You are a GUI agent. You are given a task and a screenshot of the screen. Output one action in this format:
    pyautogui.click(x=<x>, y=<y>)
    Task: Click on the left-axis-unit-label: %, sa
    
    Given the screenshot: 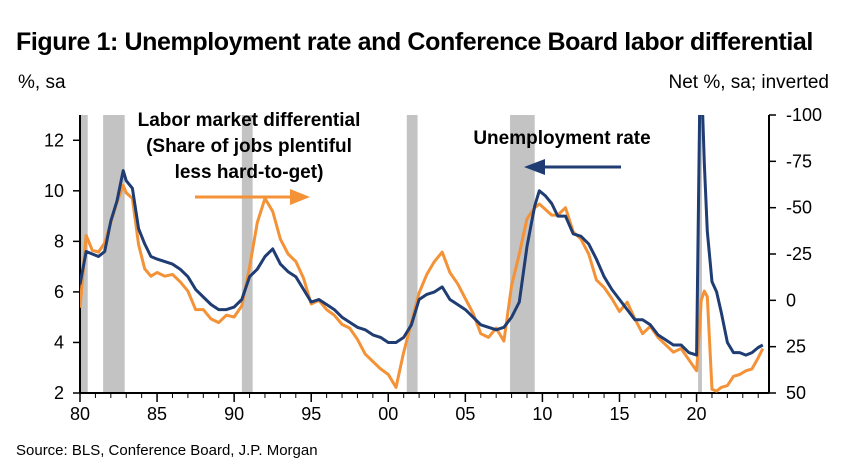 What is the action you would take?
    pyautogui.click(x=42, y=82)
    